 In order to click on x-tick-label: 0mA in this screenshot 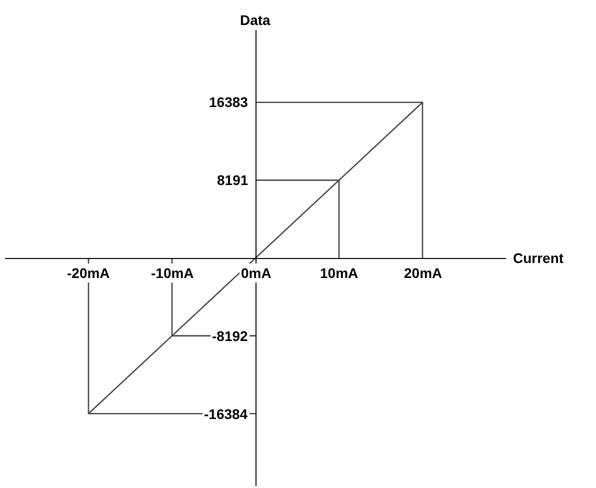, I will do `click(256, 273)`.